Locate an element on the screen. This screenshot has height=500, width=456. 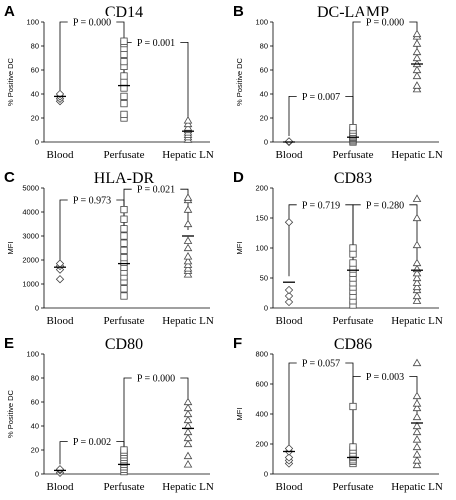
chart-title: CD83 is located at coordinates (353, 178).